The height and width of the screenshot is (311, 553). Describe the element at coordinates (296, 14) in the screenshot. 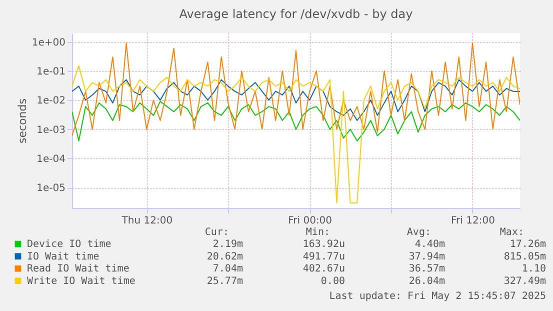

I see `chart-title: Average latency for /dev/xvdb - by day` at that location.